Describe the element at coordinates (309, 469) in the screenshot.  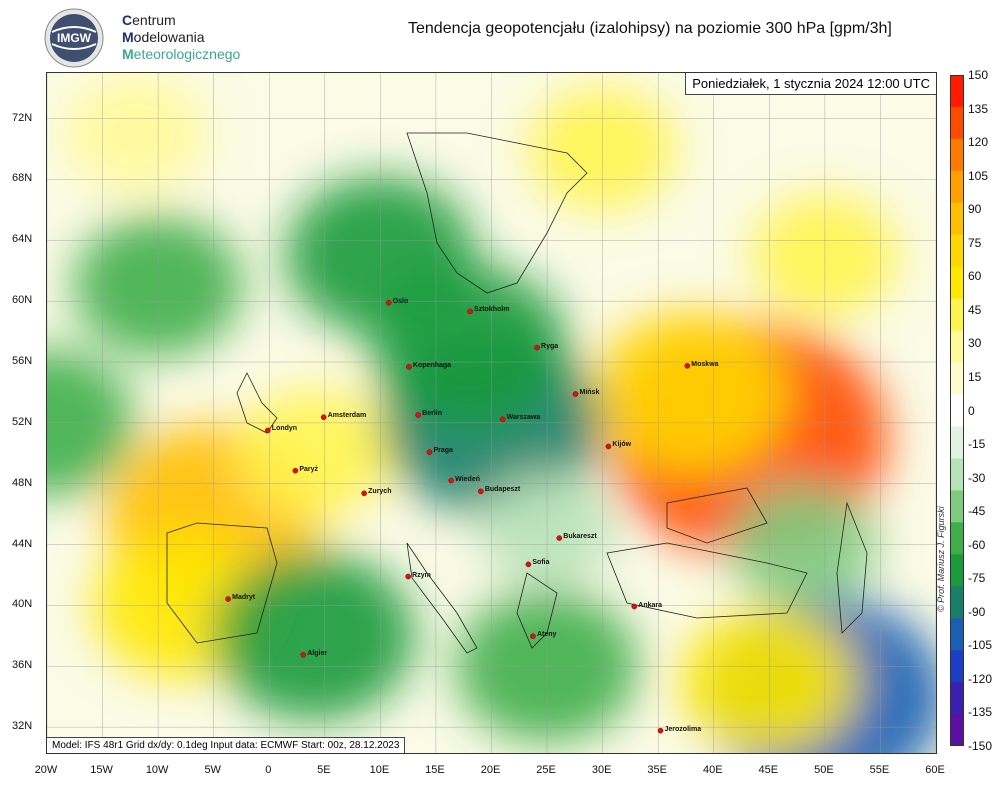
I see `city-label: Paryż` at that location.